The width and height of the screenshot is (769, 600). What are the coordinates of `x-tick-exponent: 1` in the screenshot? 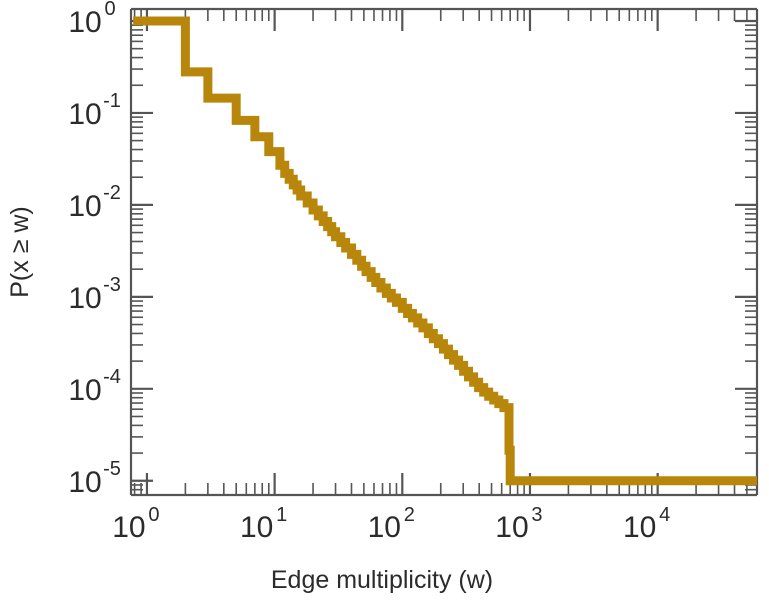 It's located at (281, 515).